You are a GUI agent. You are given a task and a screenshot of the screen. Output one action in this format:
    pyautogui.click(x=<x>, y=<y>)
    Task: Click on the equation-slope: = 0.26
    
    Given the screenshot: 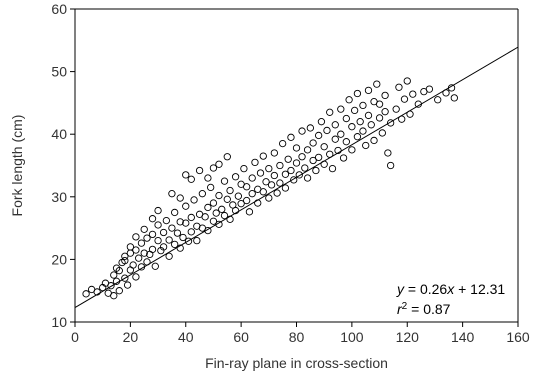 What is the action you would take?
    pyautogui.click(x=425, y=289)
    